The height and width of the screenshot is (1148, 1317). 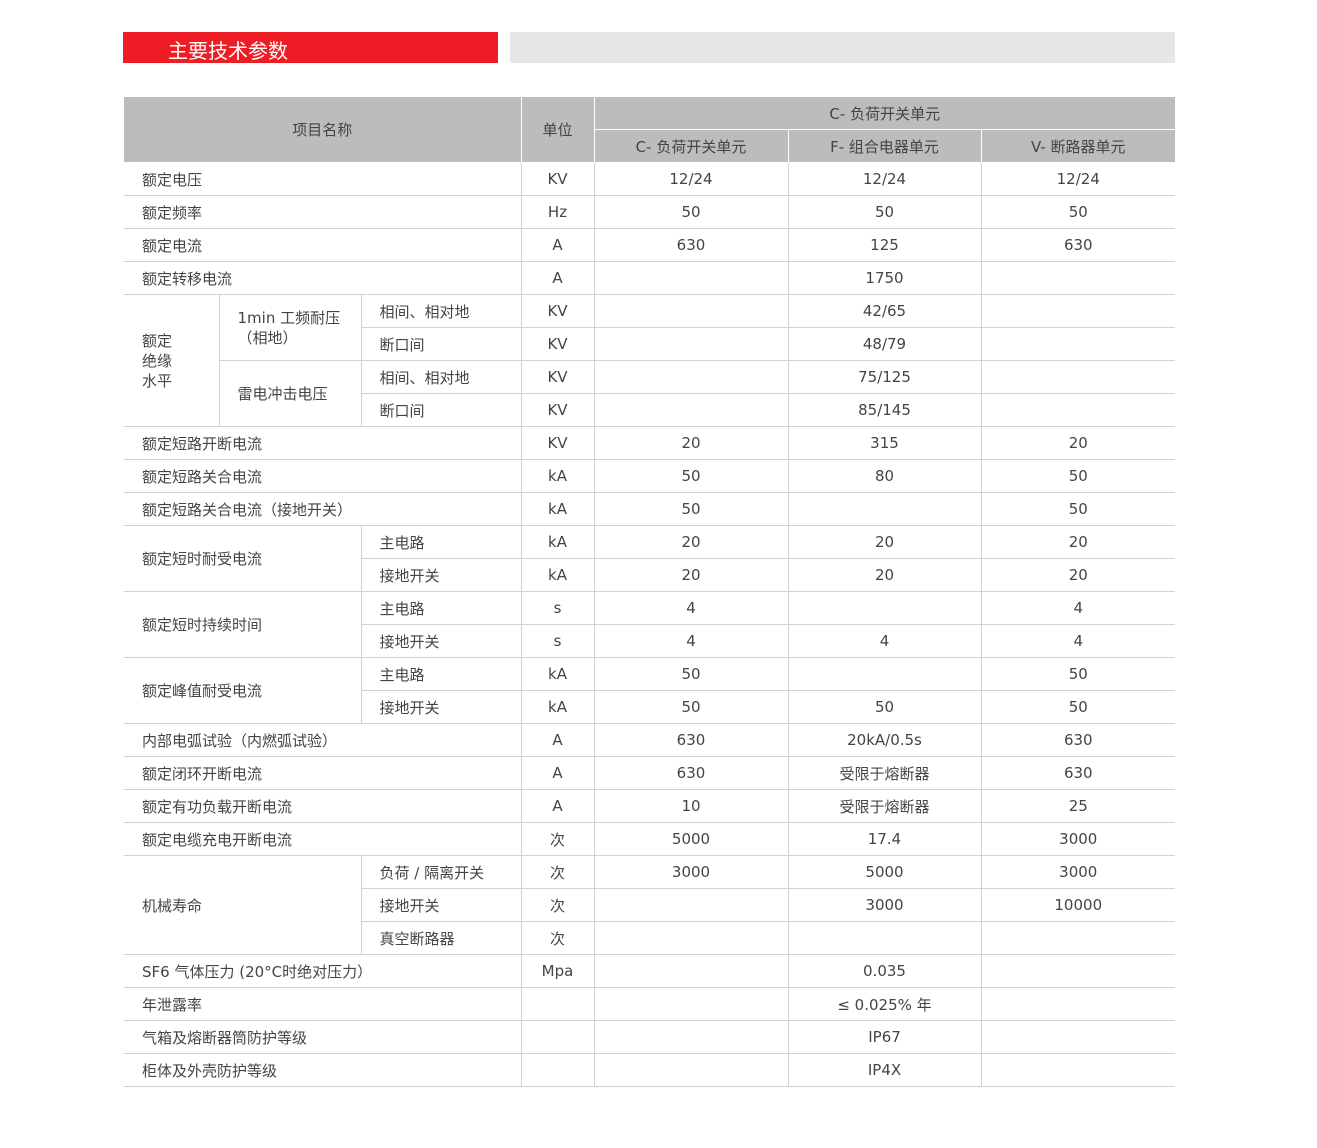 I want to click on table-row: 气箱及熔断器筒防护等级 IP67, so click(x=650, y=1037).